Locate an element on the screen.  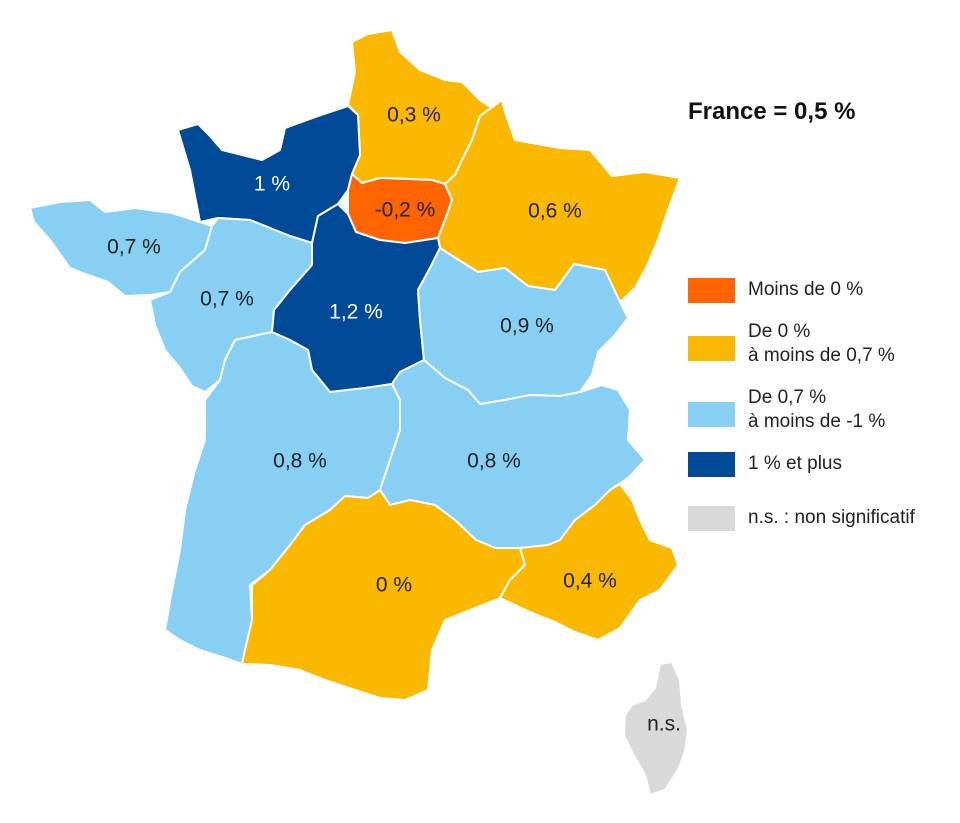
legend-item-0-to-0-7: De 0 % à moins de 0,7 % is located at coordinates (791, 344).